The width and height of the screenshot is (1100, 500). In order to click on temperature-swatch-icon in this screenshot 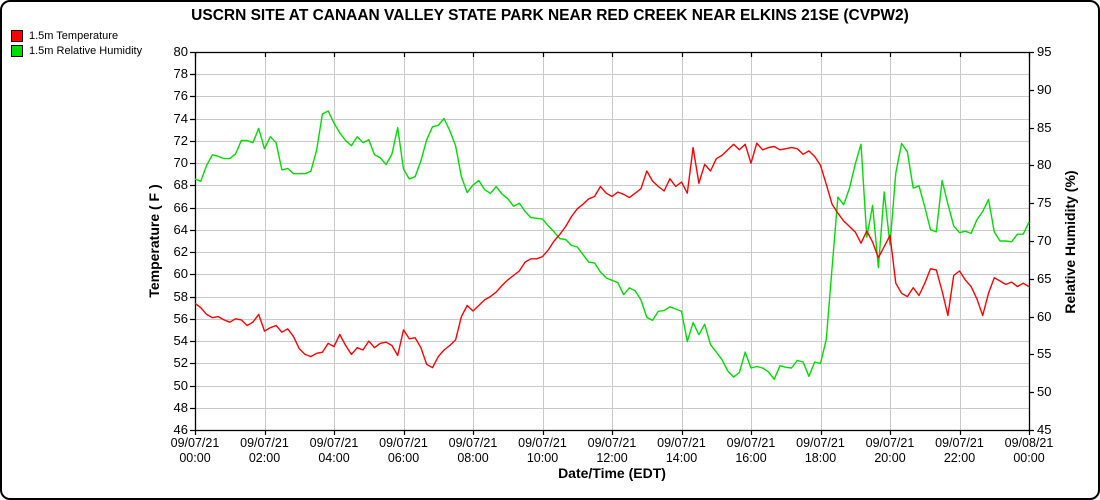, I will do `click(17, 35)`.